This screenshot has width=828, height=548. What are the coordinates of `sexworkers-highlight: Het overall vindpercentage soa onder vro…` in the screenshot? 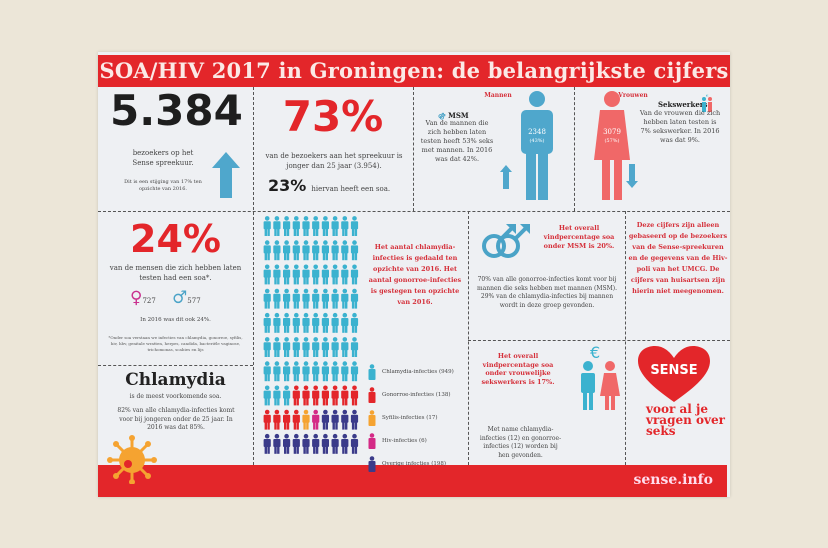 It's located at (518, 369).